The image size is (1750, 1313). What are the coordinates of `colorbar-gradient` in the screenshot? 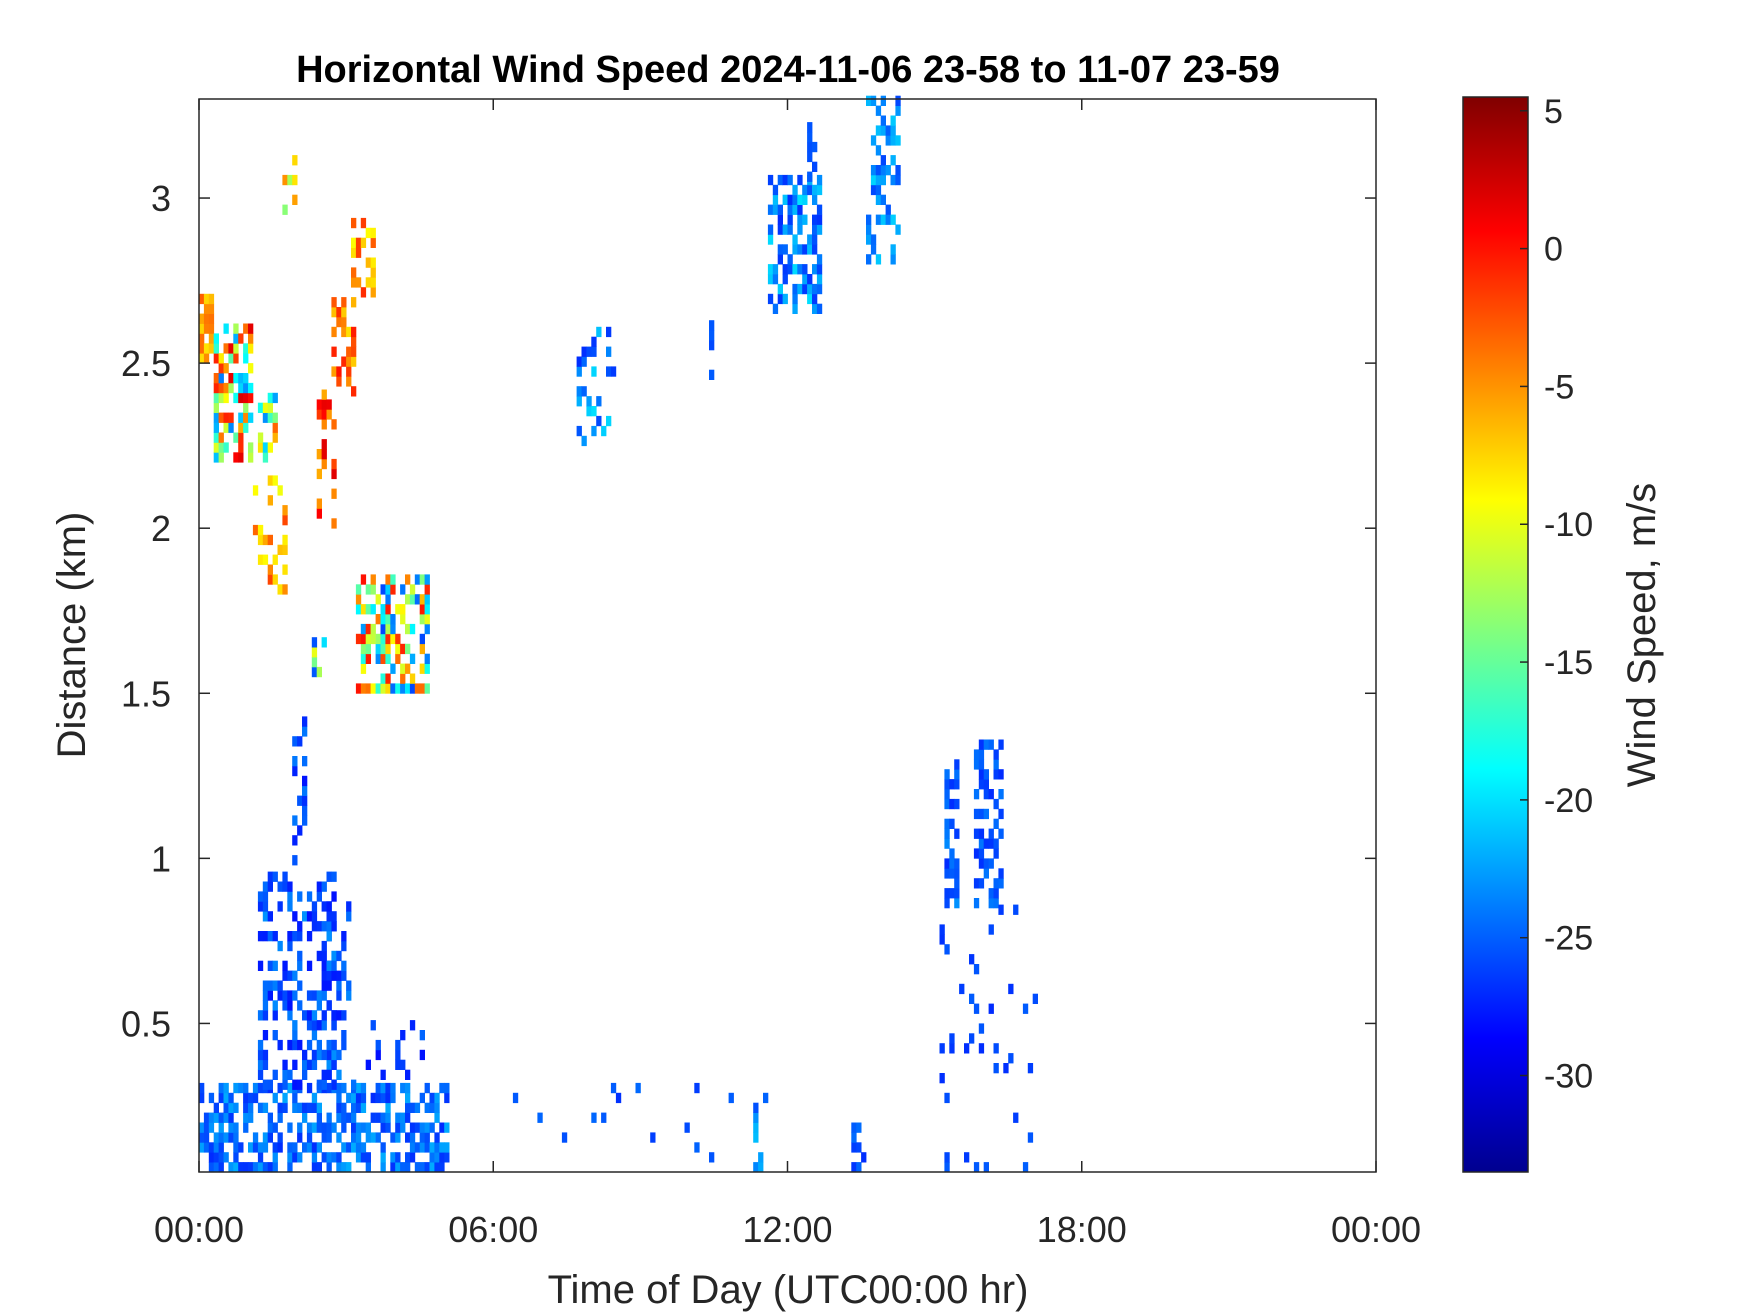 It's located at (1495, 634).